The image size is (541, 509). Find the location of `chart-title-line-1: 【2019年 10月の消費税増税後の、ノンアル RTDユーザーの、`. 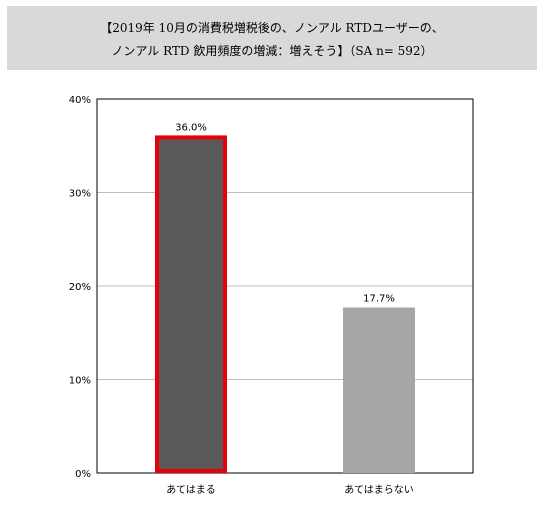

chart-title-line-1: 【2019年 10月の消費税増税後の、ノンアル RTDユーザーの、 is located at coordinates (272, 28).